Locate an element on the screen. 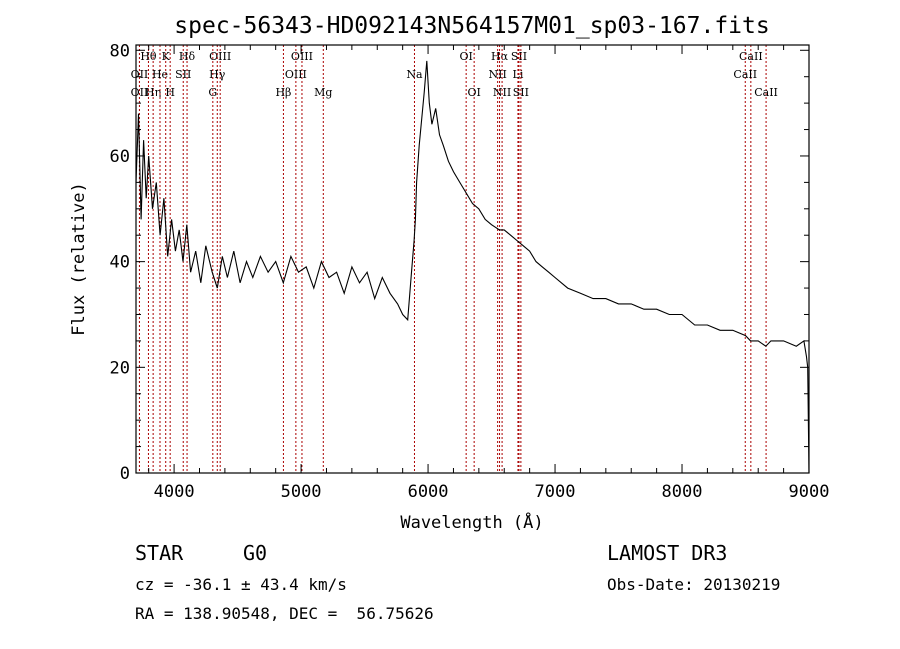 This screenshot has width=900, height=649. spectral-line-label: Hβ is located at coordinates (283, 92).